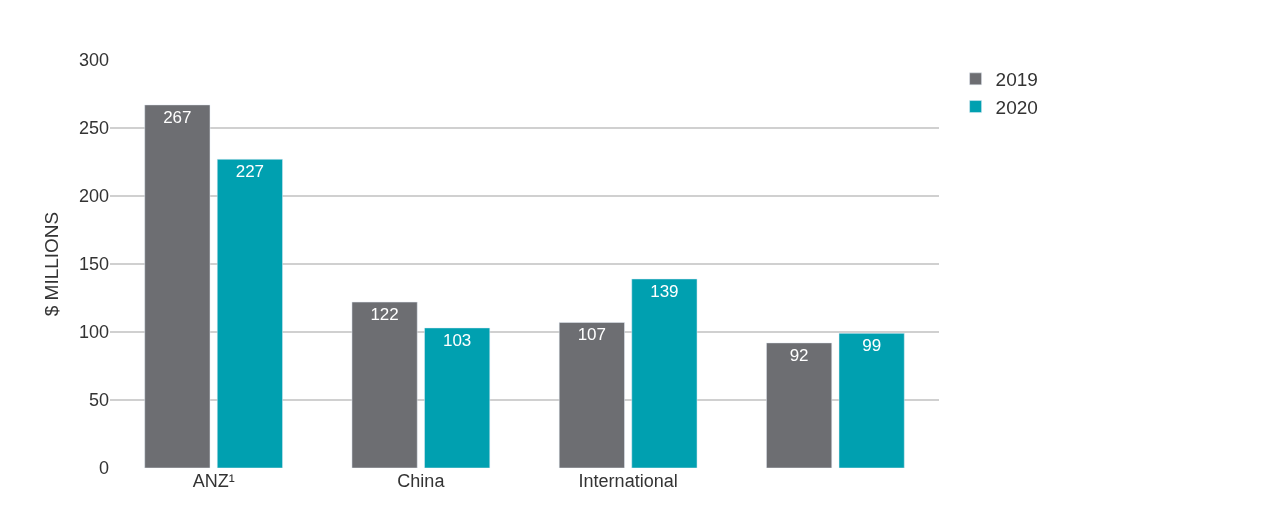  I want to click on x-tick-label: ANZ¹, so click(213, 481).